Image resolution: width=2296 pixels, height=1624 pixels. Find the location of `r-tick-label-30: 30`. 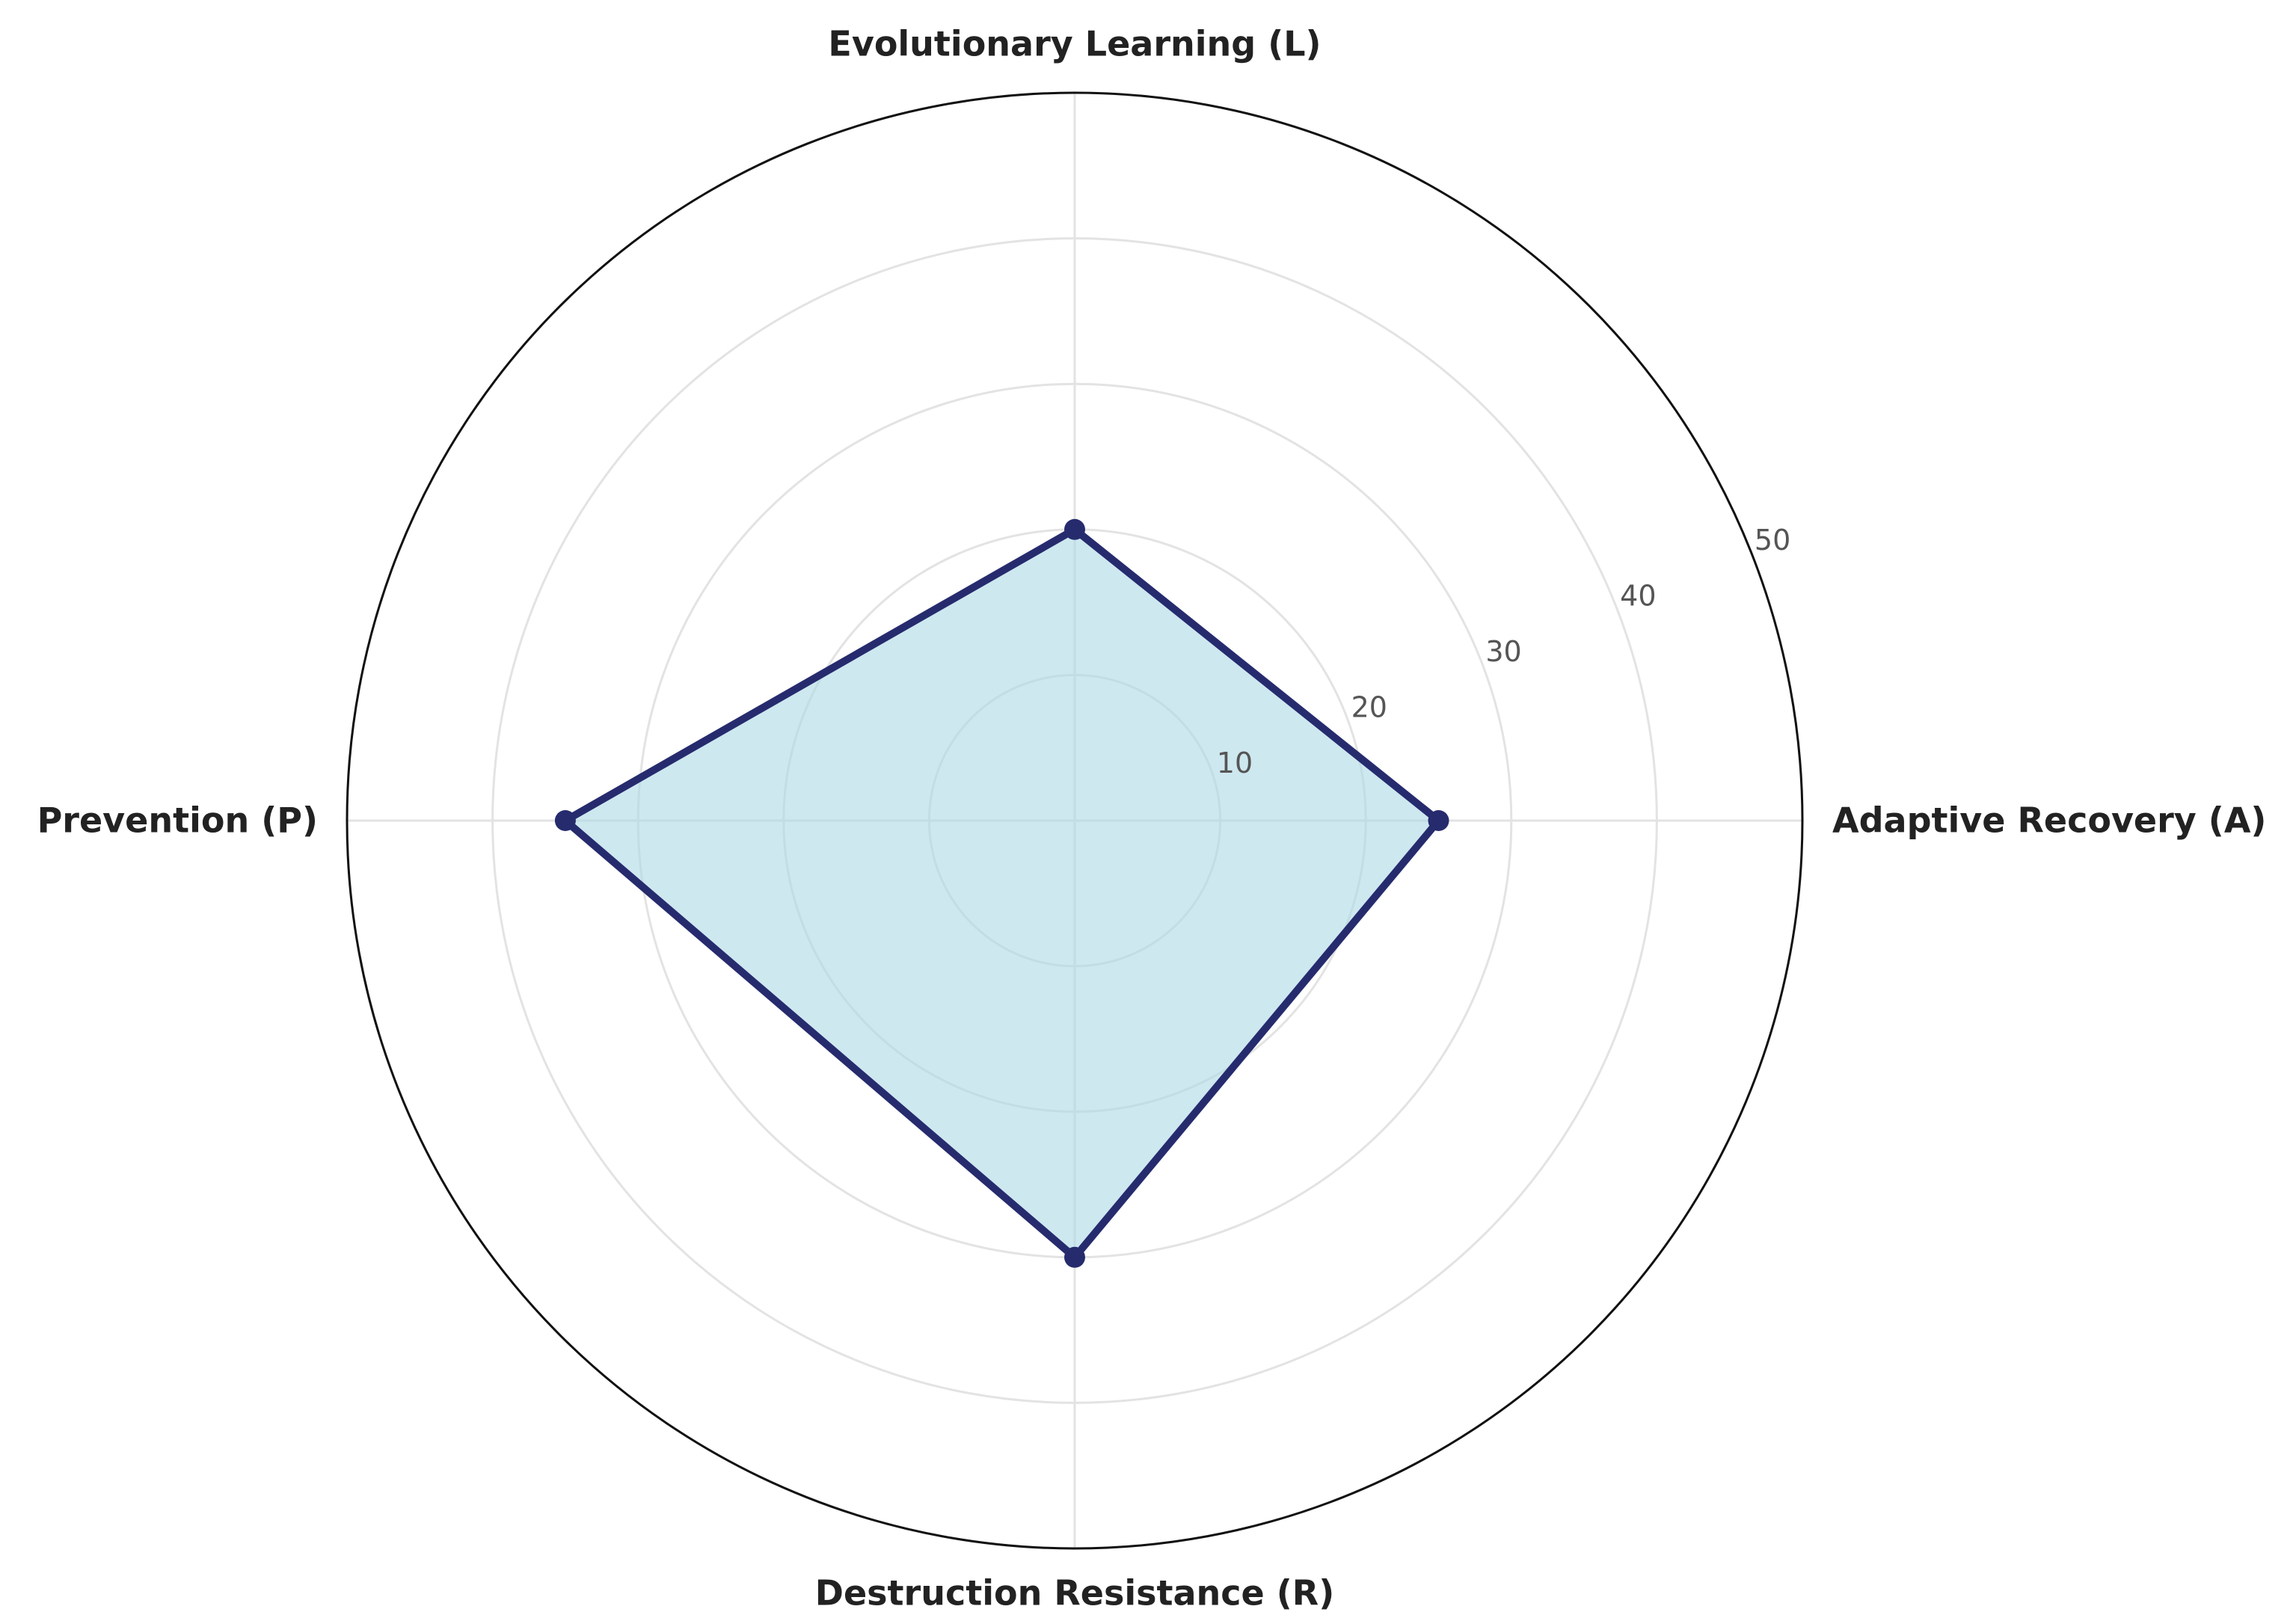

r-tick-label-30: 30 is located at coordinates (1503, 651).